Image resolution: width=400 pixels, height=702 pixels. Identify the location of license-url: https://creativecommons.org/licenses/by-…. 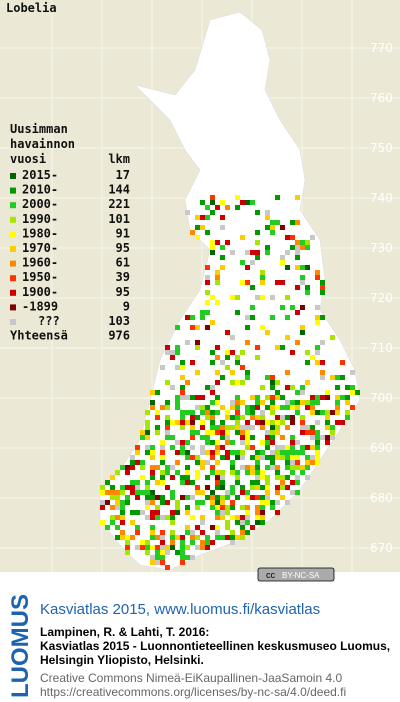
(193, 692).